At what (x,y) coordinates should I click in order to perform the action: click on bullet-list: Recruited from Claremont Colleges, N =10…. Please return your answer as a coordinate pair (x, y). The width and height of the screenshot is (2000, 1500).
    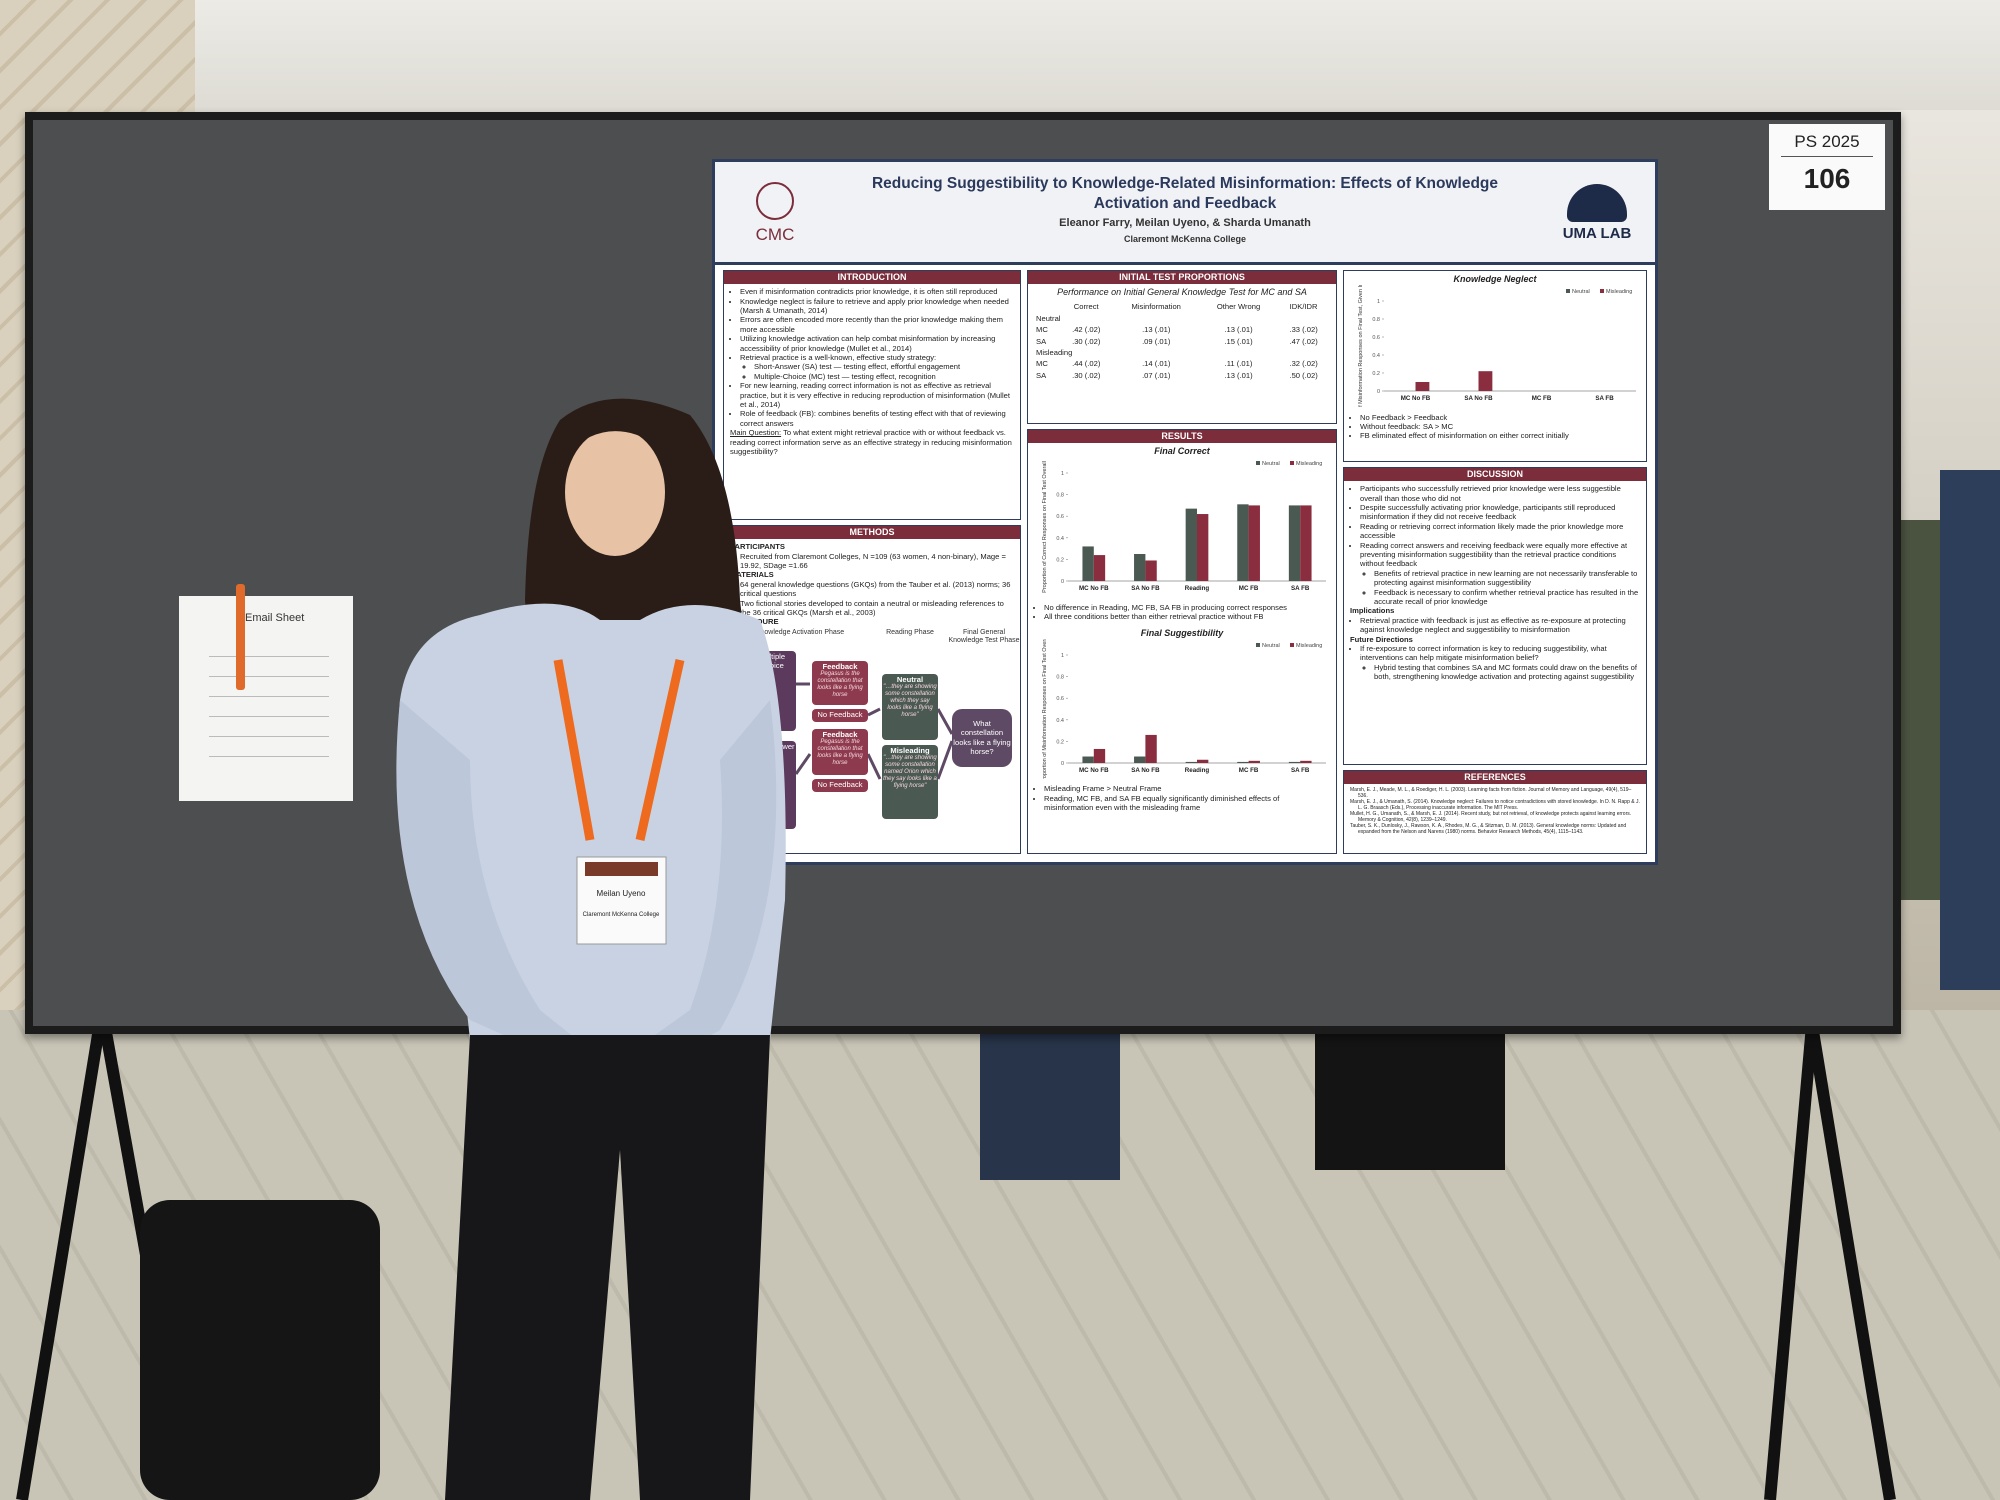
    Looking at the image, I should click on (872, 561).